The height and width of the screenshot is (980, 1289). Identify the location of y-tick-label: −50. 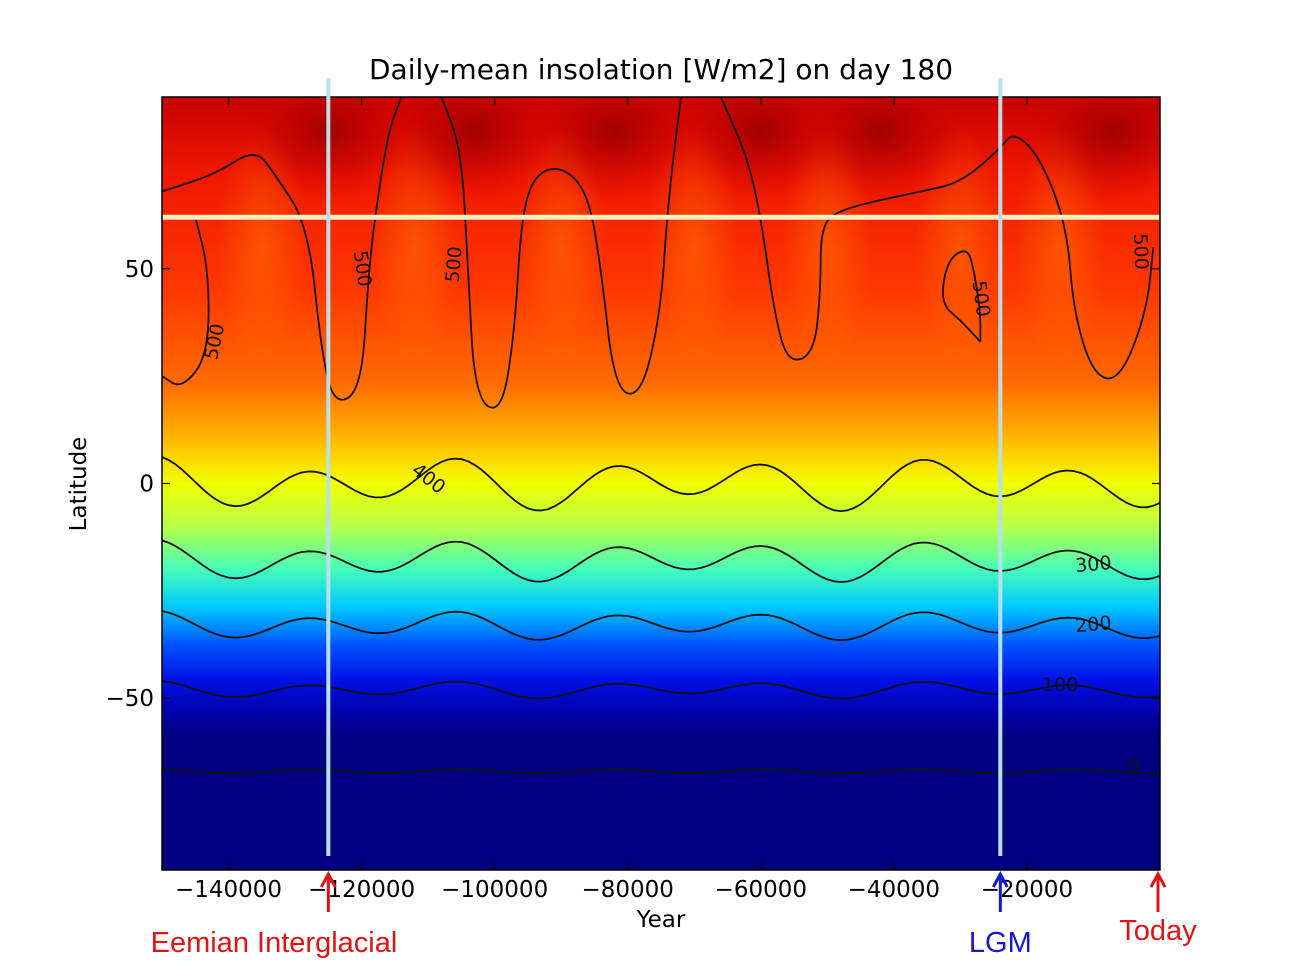
(129, 699).